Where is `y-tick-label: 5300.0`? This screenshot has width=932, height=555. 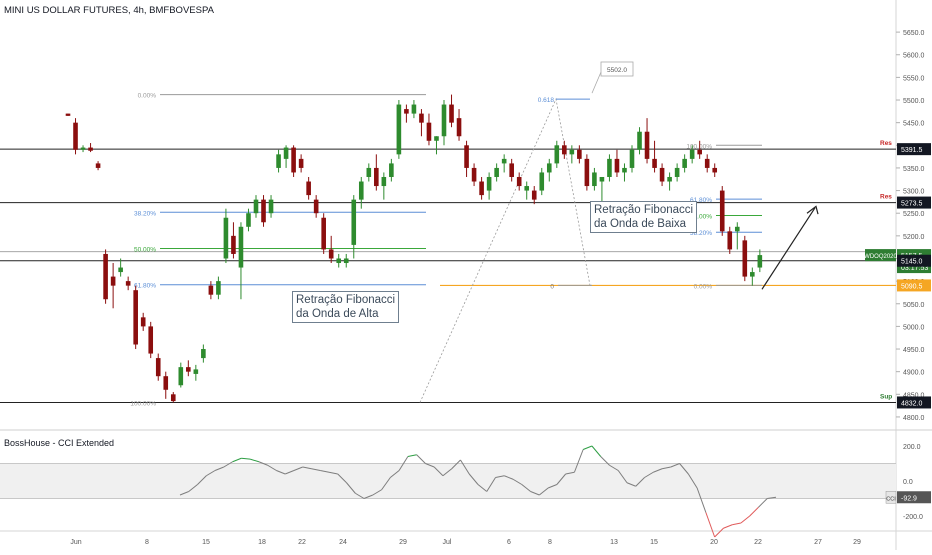 y-tick-label: 5300.0 is located at coordinates (914, 192).